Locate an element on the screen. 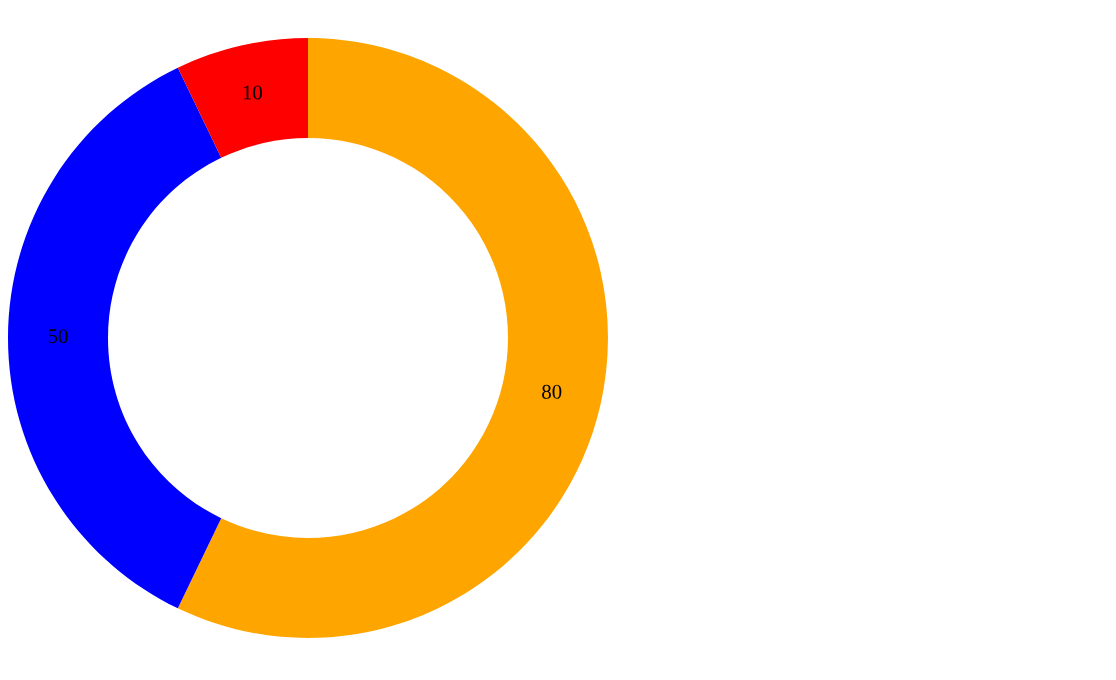 The image size is (1116, 680). data-label: 50 is located at coordinates (58, 336).